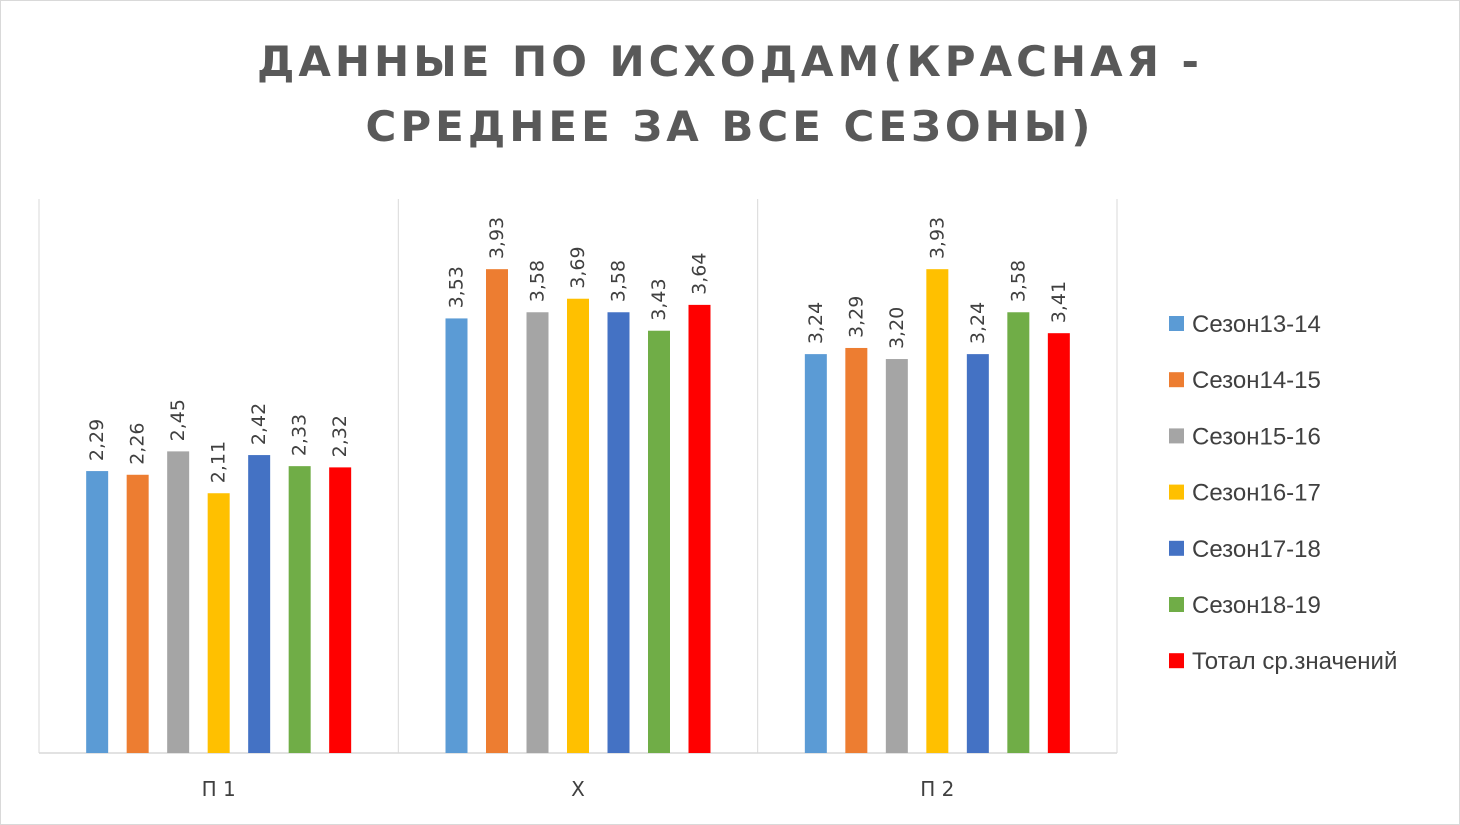 The image size is (1460, 825). I want to click on data-label: 2,26, so click(138, 443).